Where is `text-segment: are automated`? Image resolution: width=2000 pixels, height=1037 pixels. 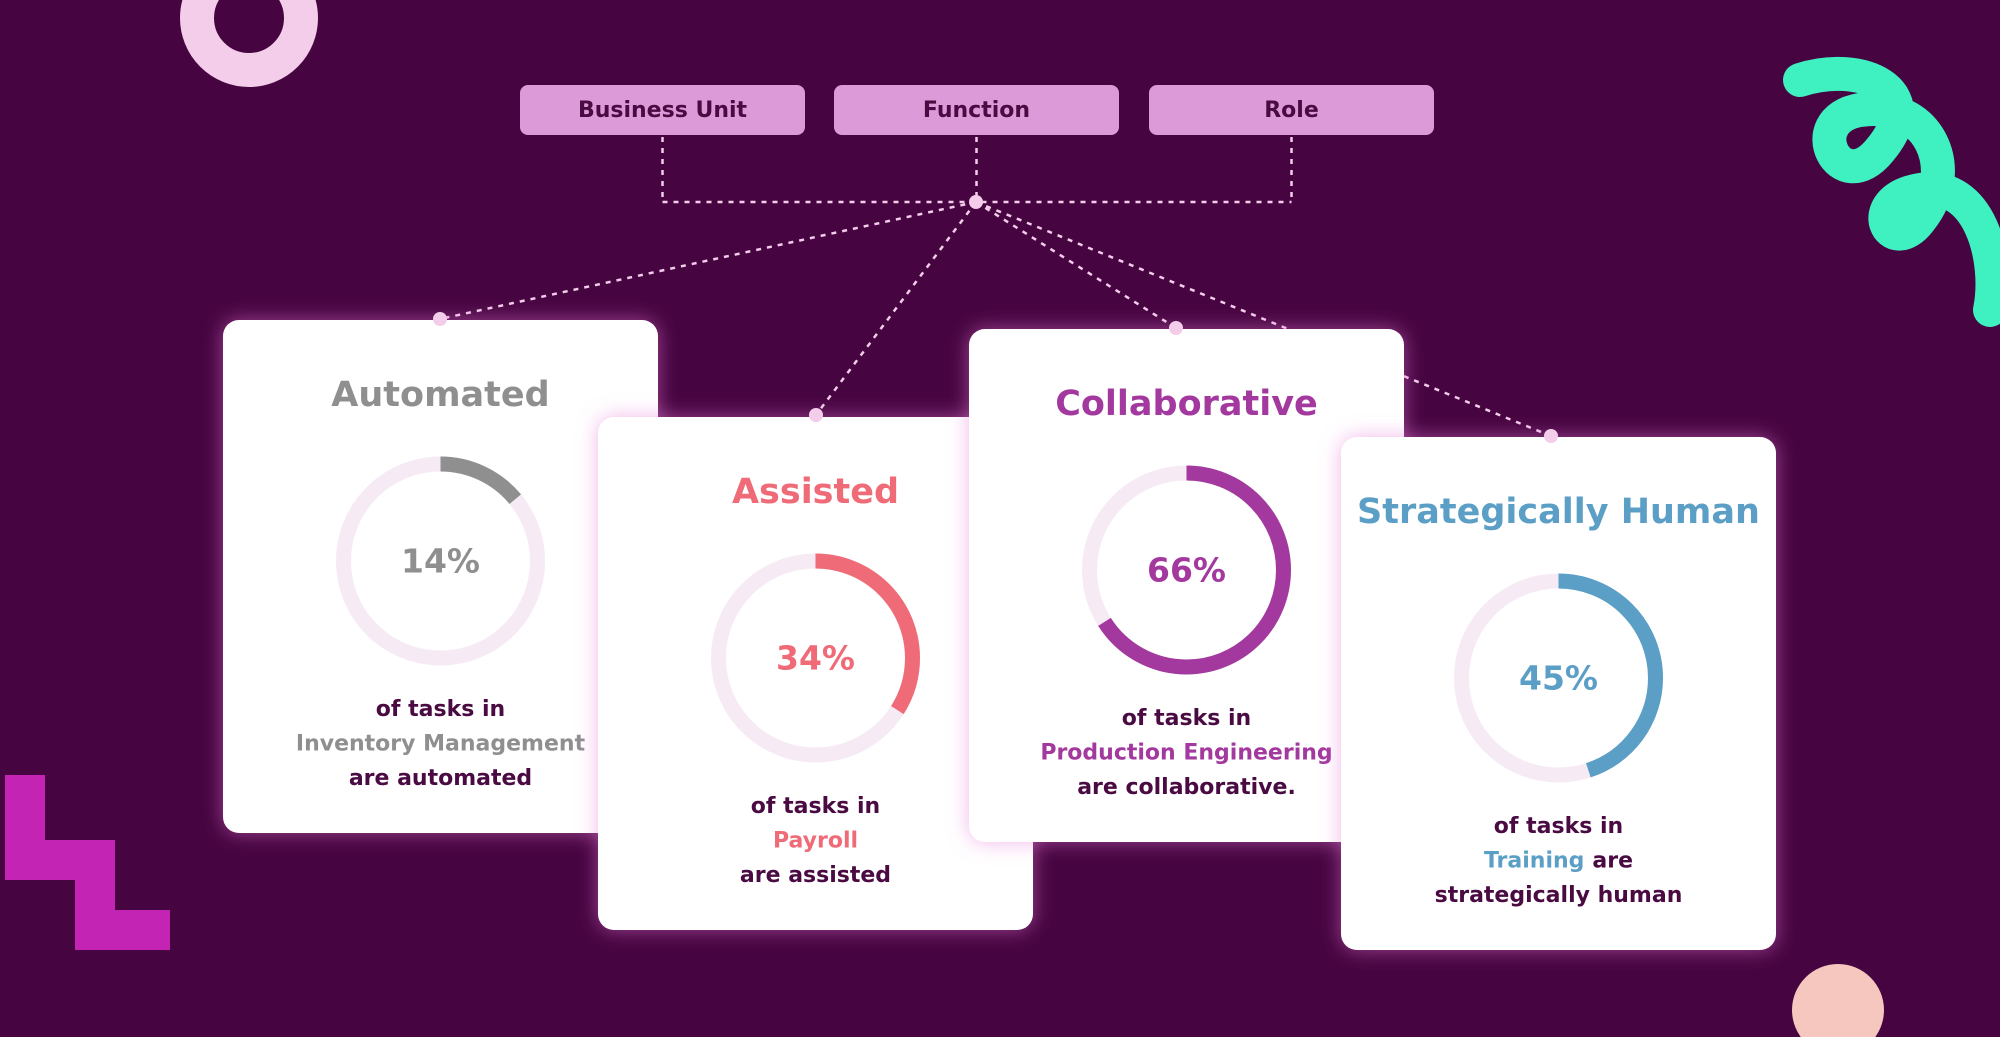 text-segment: are automated is located at coordinates (440, 778).